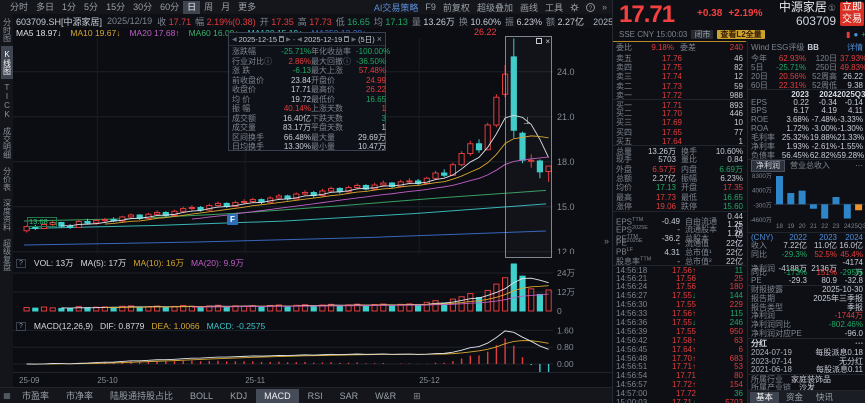  I want to click on period-tab-5分: 5分, so click(91, 6).